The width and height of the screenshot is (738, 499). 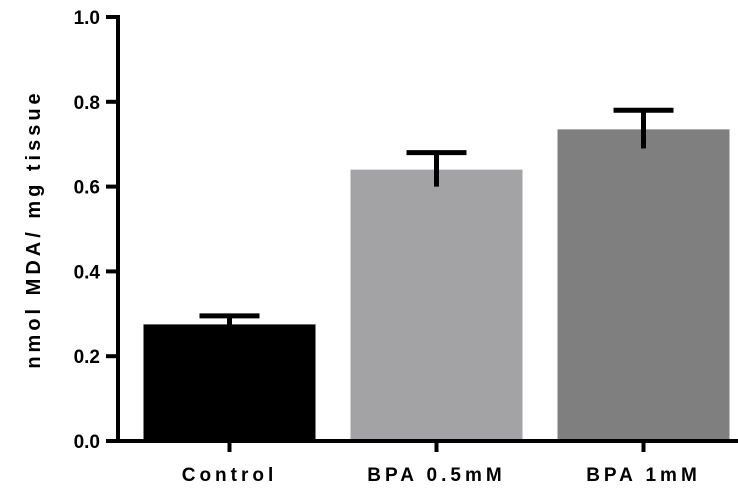 I want to click on y-tick-label-5: 1.0, so click(x=87, y=18).